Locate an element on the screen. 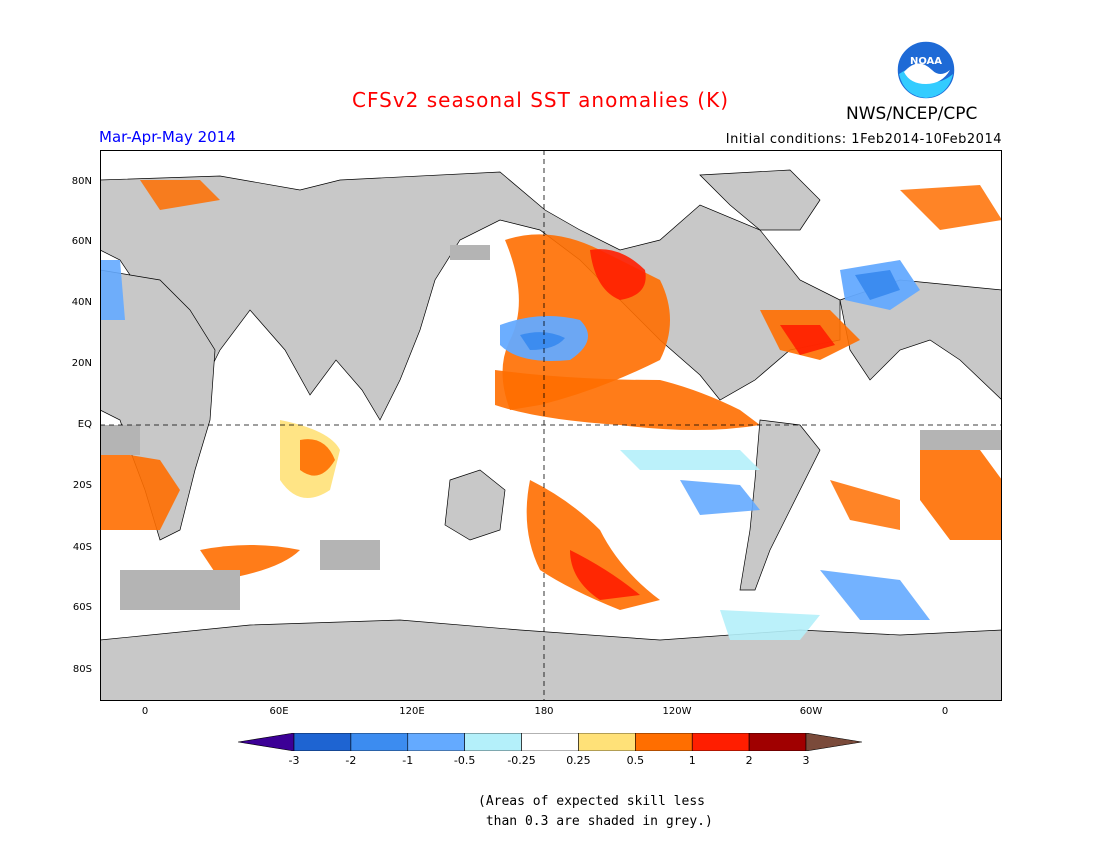 The image size is (1100, 850). skill-note-line-2: than 0.3 are shaded in grey.) is located at coordinates (595, 821).